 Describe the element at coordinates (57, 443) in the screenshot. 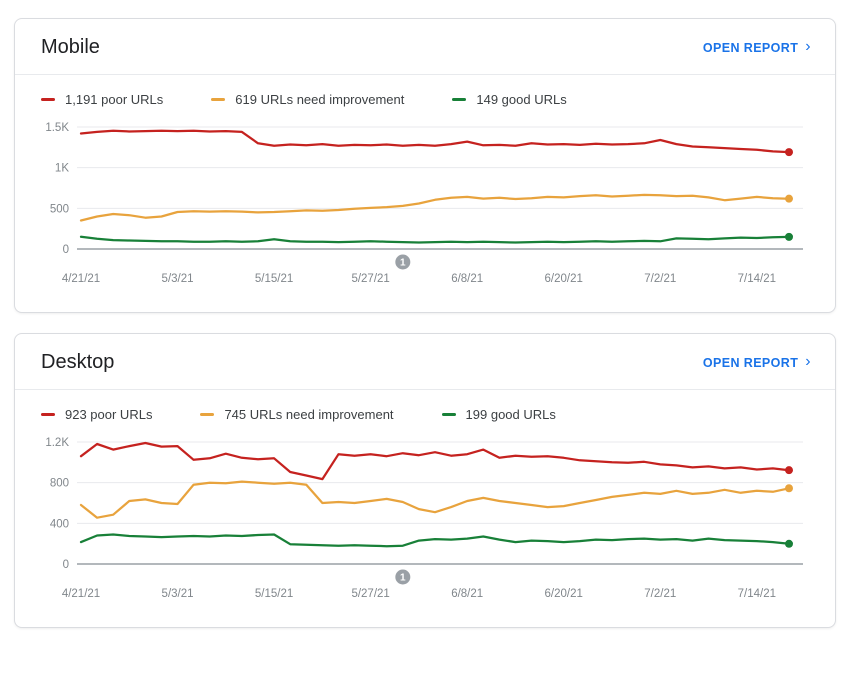

I see `y-tick-label: 1.2K` at that location.